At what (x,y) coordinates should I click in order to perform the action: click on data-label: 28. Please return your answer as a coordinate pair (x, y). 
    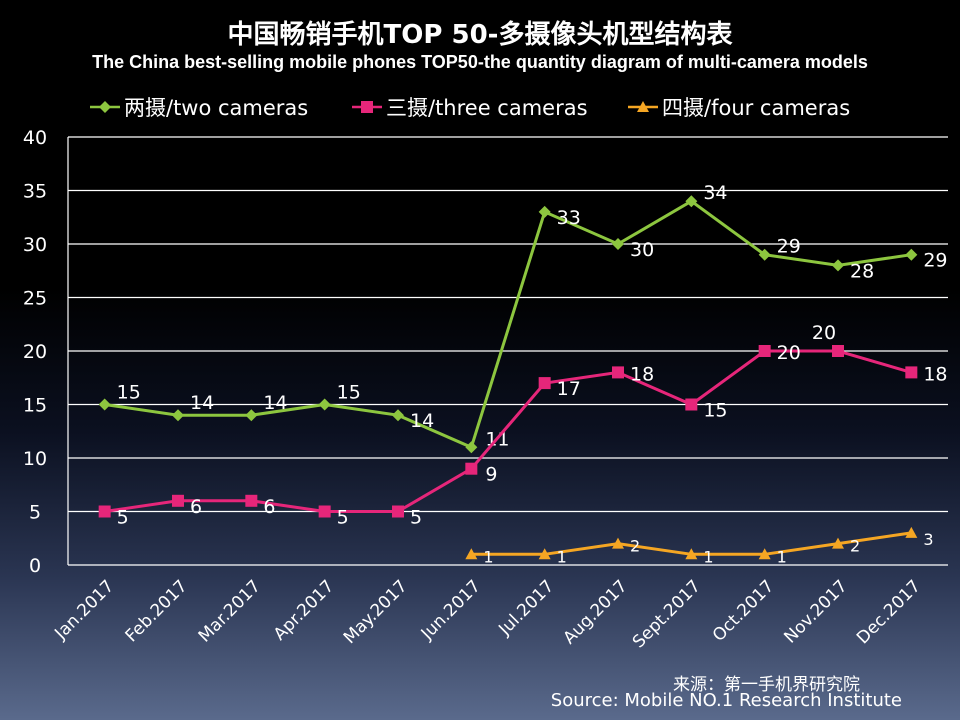
    Looking at the image, I should click on (862, 271).